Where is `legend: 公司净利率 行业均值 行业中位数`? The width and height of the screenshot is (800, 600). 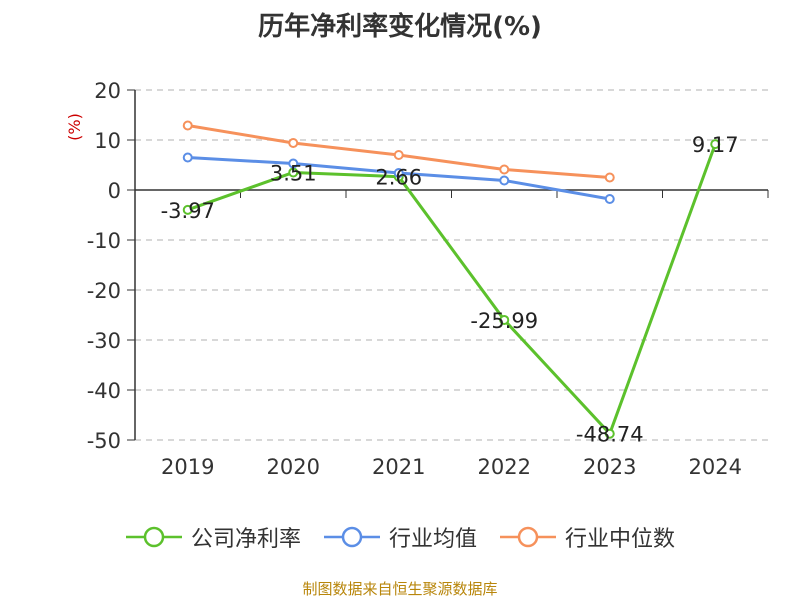
legend: 公司净利率 行业均值 行业中位数 is located at coordinates (400, 537).